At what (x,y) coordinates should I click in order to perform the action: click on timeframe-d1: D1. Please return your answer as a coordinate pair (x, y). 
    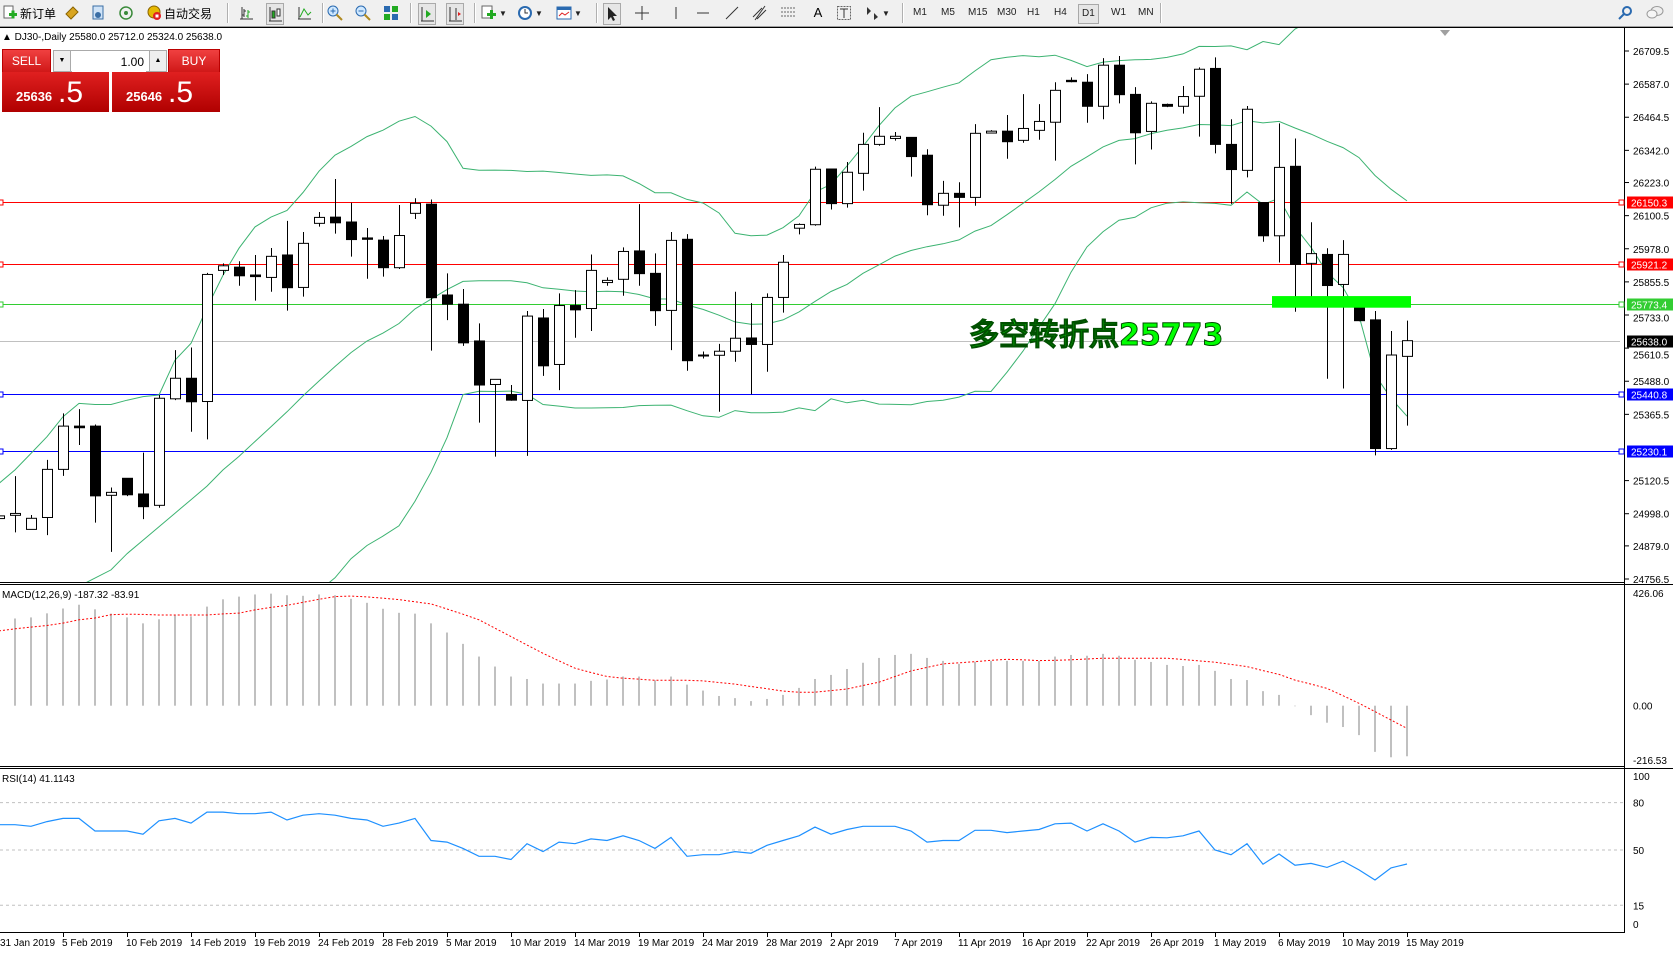
    Looking at the image, I should click on (1088, 14).